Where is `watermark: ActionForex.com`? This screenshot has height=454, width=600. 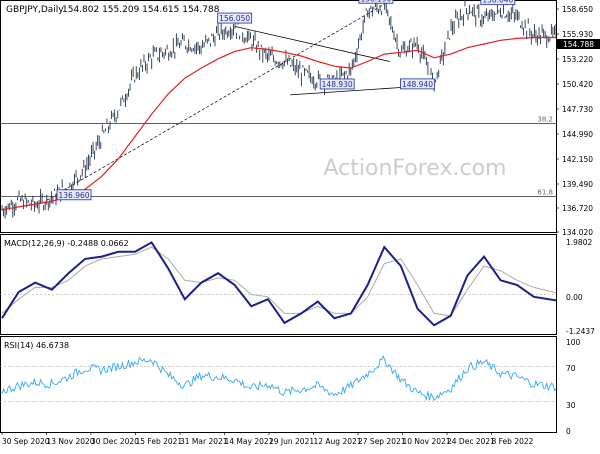 watermark: ActionForex.com is located at coordinates (415, 168).